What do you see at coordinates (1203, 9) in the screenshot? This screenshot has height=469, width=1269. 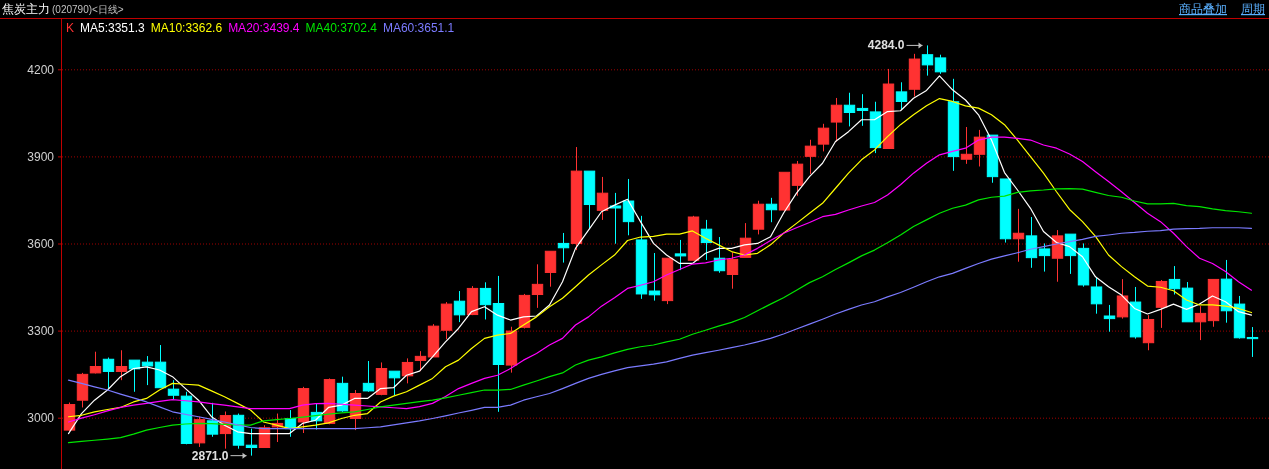 I see `text: 商品叠加` at bounding box center [1203, 9].